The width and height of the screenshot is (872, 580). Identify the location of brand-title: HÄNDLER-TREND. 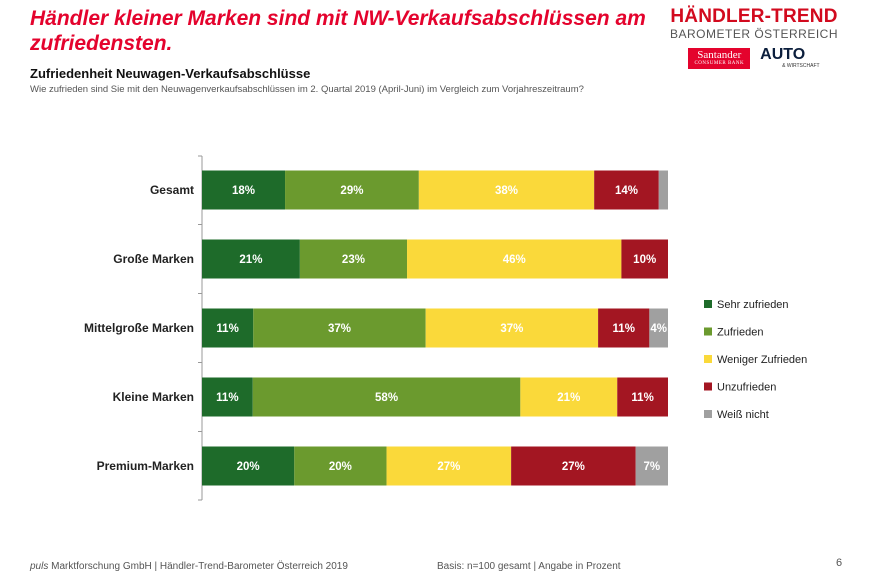
(754, 16).